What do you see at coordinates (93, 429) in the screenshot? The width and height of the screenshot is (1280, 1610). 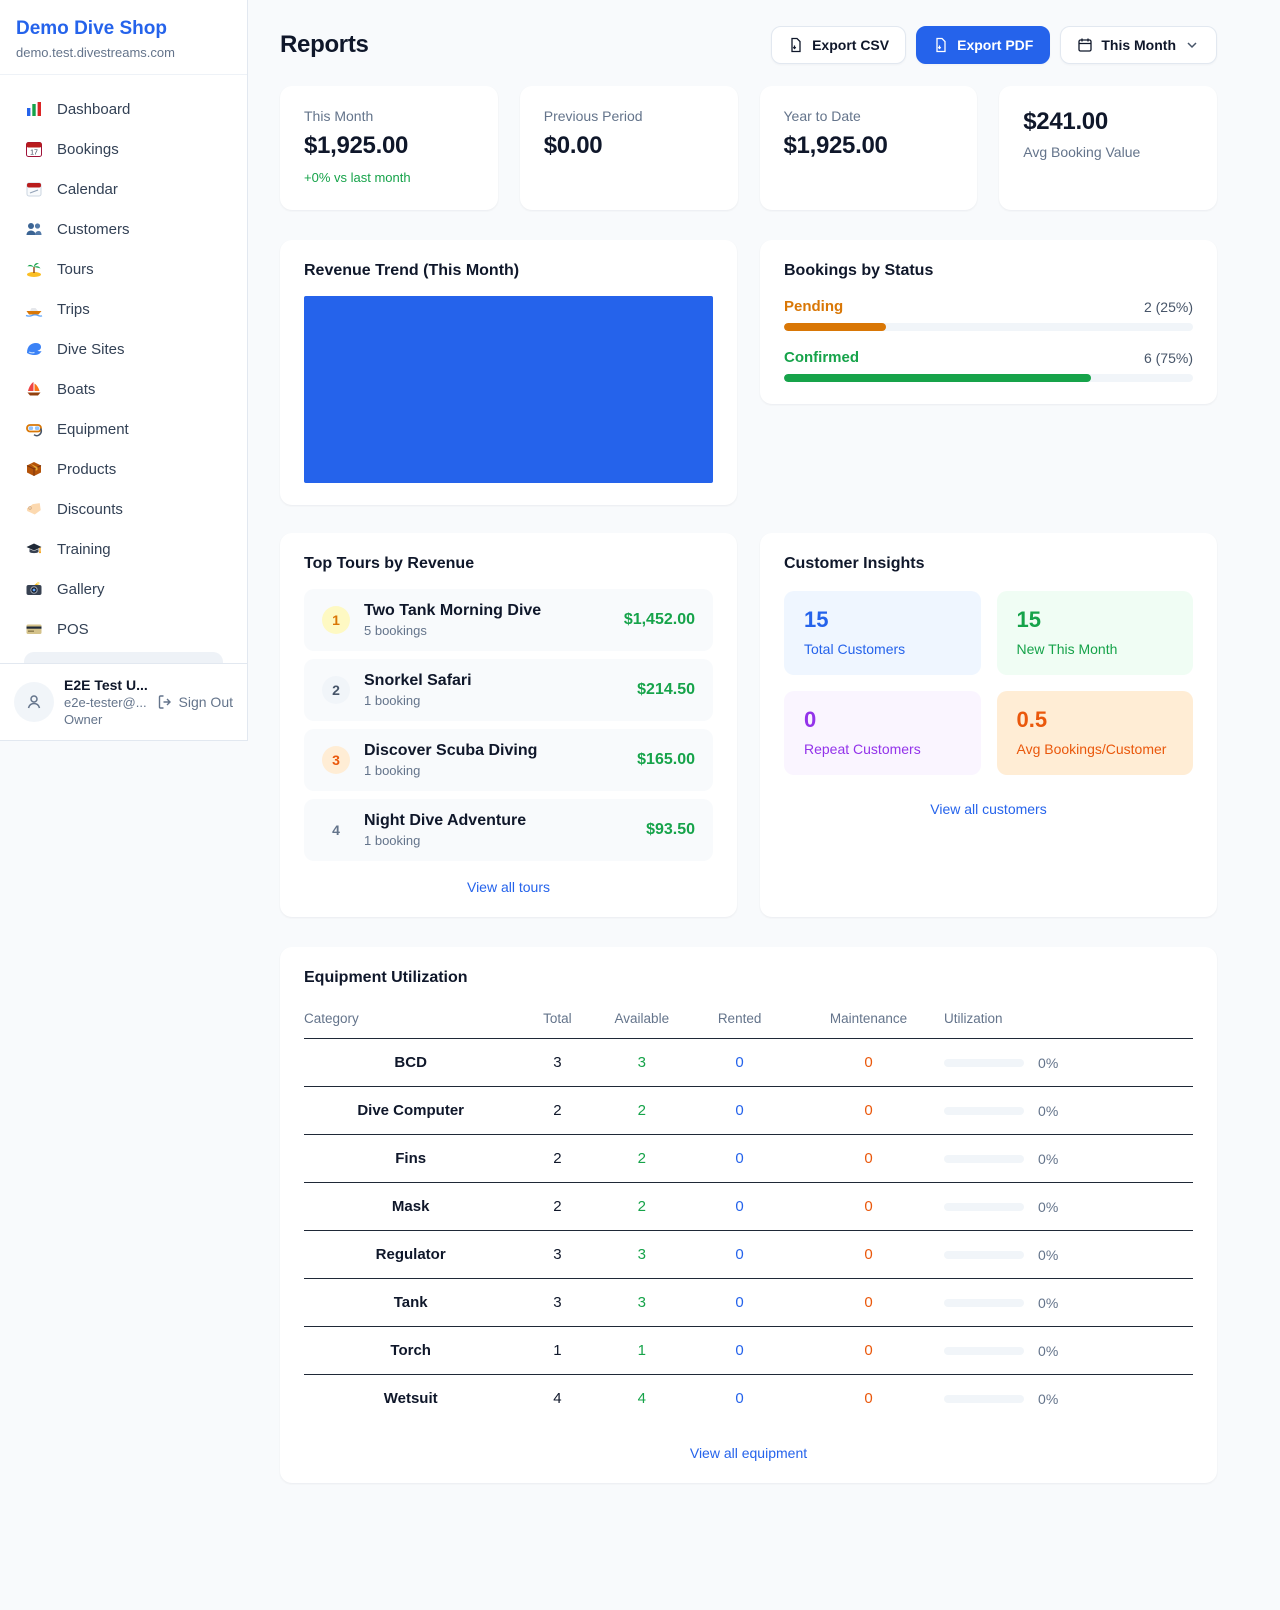 I see `sidebar-item-label: Equipment` at bounding box center [93, 429].